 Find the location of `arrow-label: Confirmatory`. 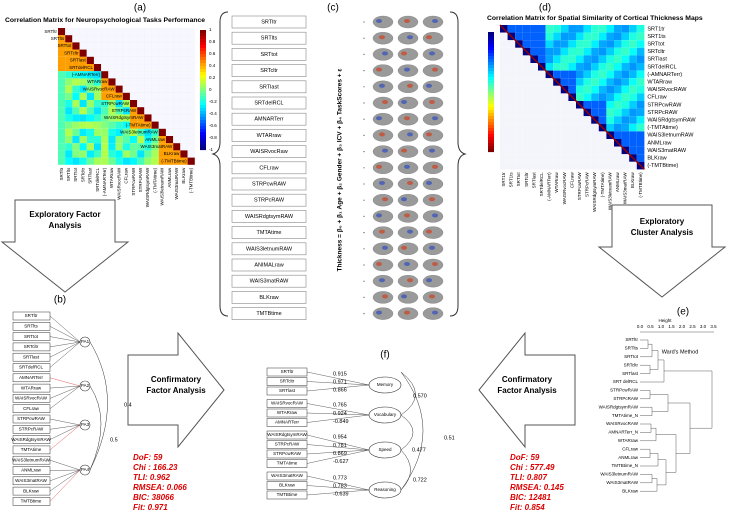

arrow-label: Confirmatory is located at coordinates (176, 379).